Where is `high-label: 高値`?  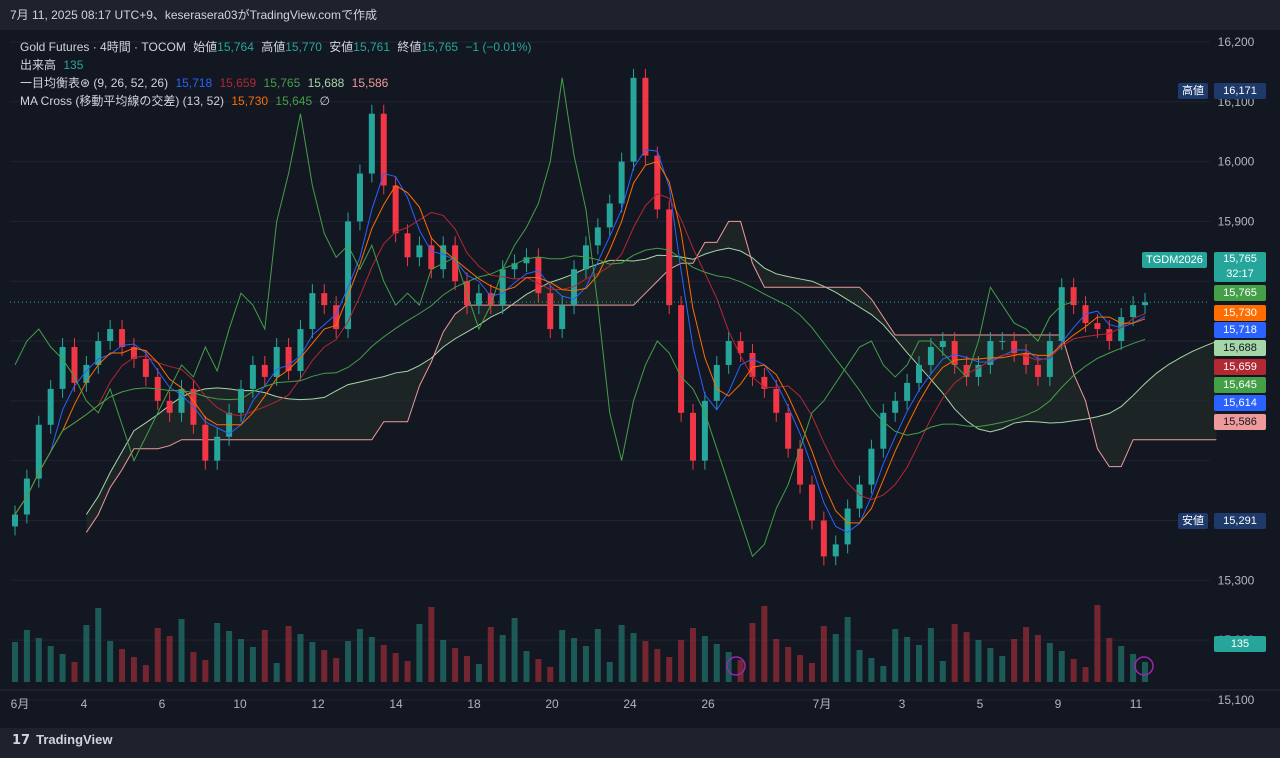
high-label: 高値 is located at coordinates (273, 47).